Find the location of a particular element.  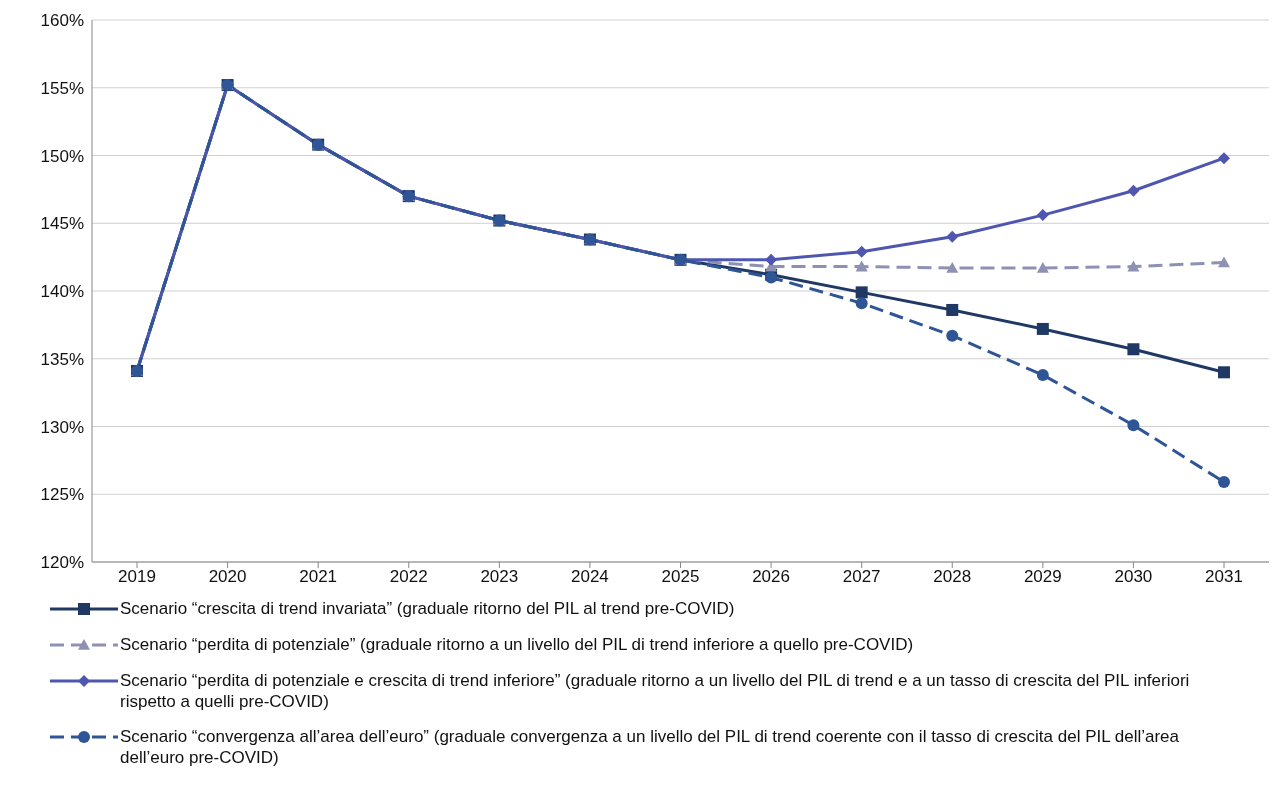

x-tick-label: 2022 is located at coordinates (408, 577).